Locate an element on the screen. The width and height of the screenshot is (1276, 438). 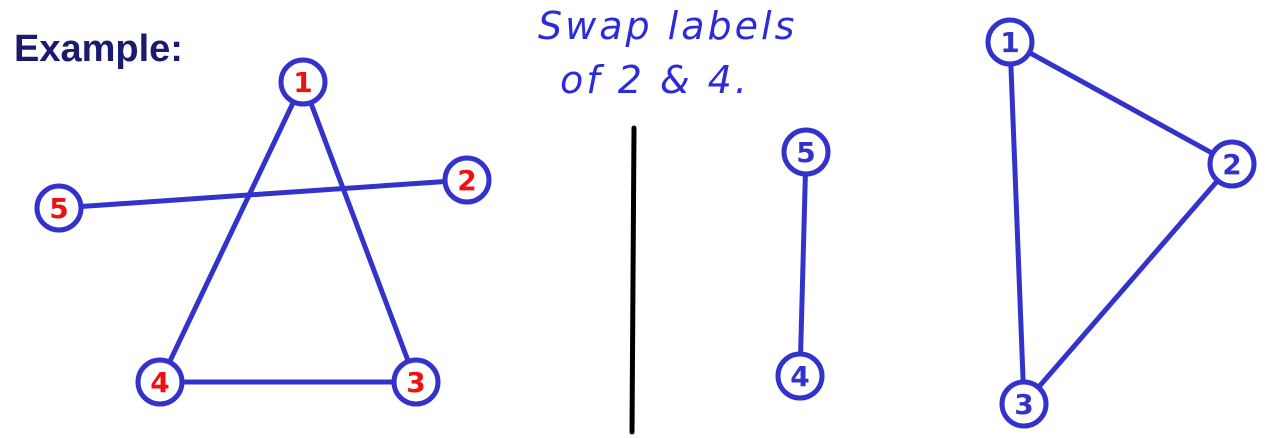
left-node-4: 4 is located at coordinates (160, 382).